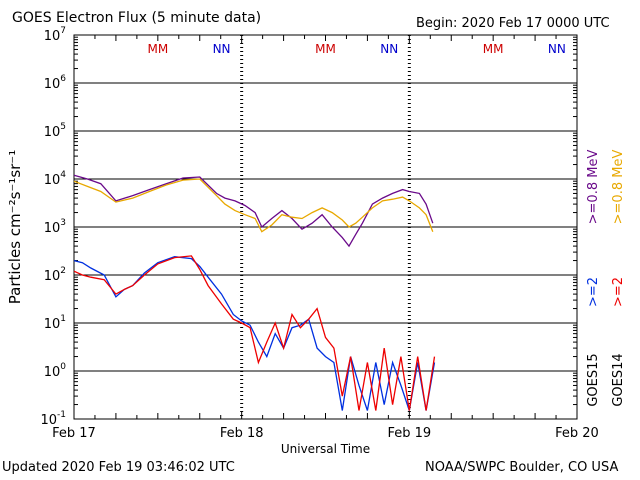 This screenshot has height=480, width=640. What do you see at coordinates (593, 379) in the screenshot?
I see `legend-entry: GOES15` at bounding box center [593, 379].